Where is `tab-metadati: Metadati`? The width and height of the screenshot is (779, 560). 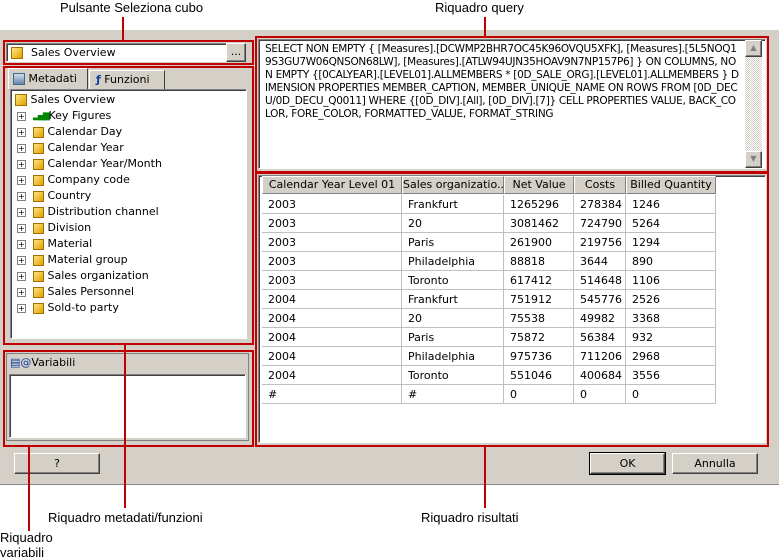
tab-metadati: Metadati is located at coordinates (48, 78).